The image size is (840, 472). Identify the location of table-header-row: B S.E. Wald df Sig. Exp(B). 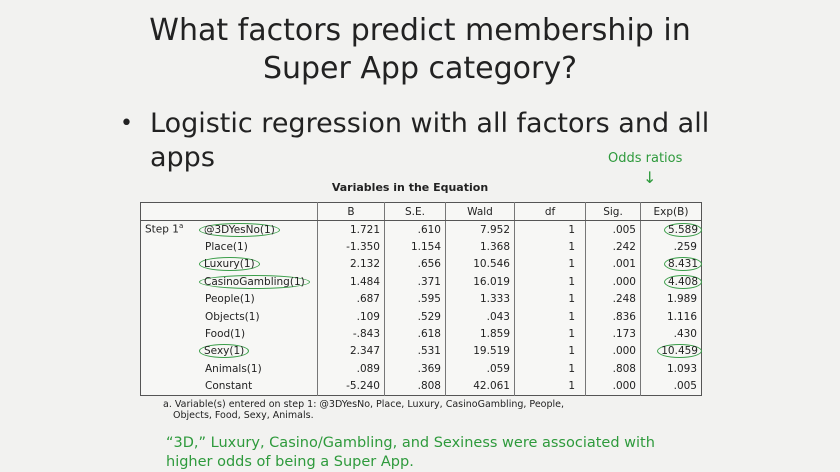
(421, 211).